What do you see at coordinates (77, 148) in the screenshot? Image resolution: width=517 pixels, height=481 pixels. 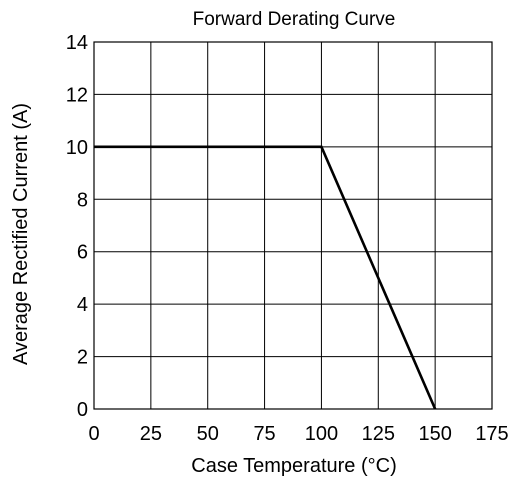 I see `y-tick-label: 10` at bounding box center [77, 148].